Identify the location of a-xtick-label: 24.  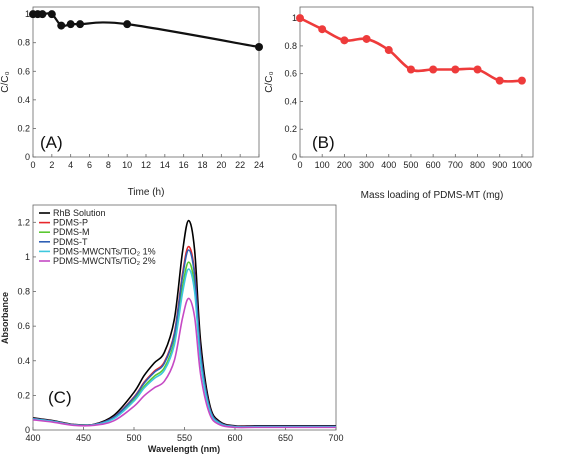
(259, 165).